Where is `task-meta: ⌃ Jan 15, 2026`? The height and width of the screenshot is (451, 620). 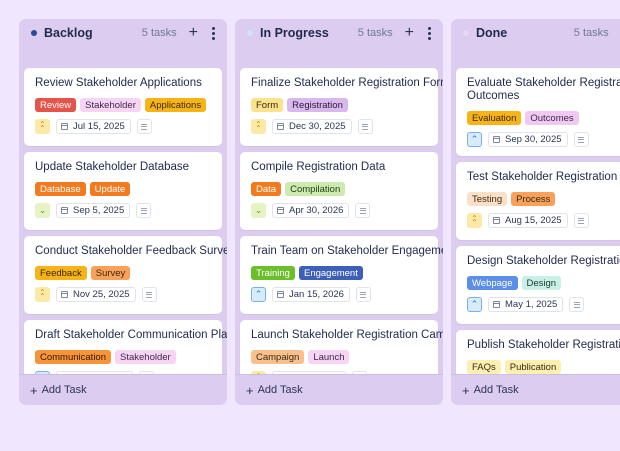 task-meta: ⌃ Jan 15, 2026 is located at coordinates (339, 294).